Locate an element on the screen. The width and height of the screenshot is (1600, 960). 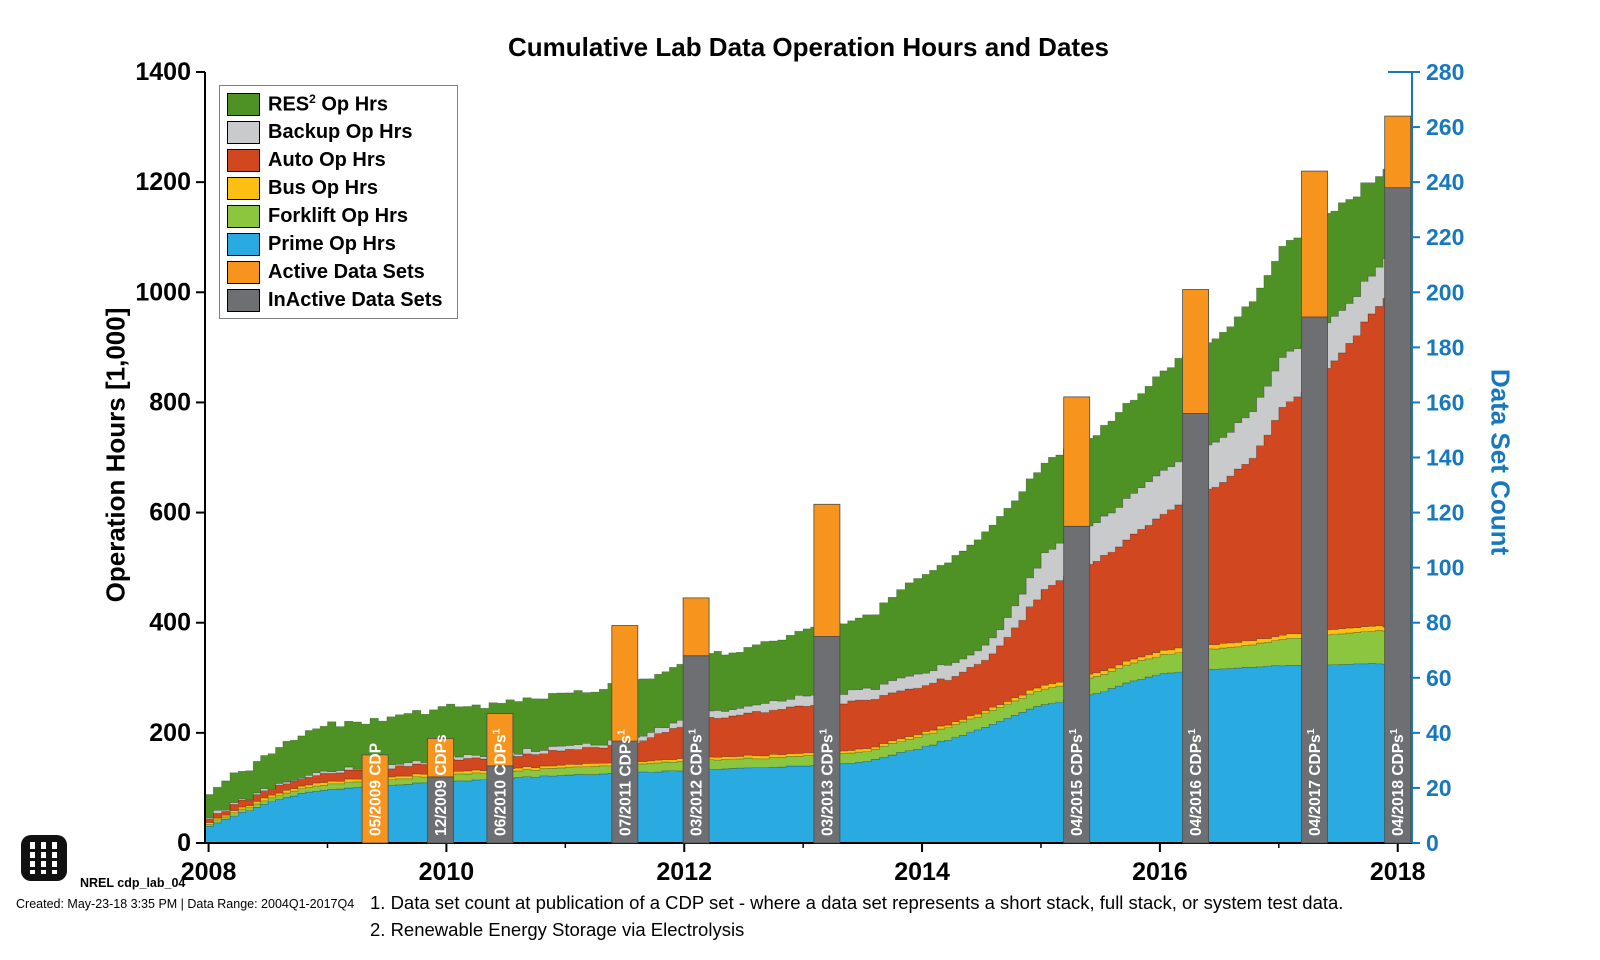
left-tick-label: 1000 is located at coordinates (163, 292).